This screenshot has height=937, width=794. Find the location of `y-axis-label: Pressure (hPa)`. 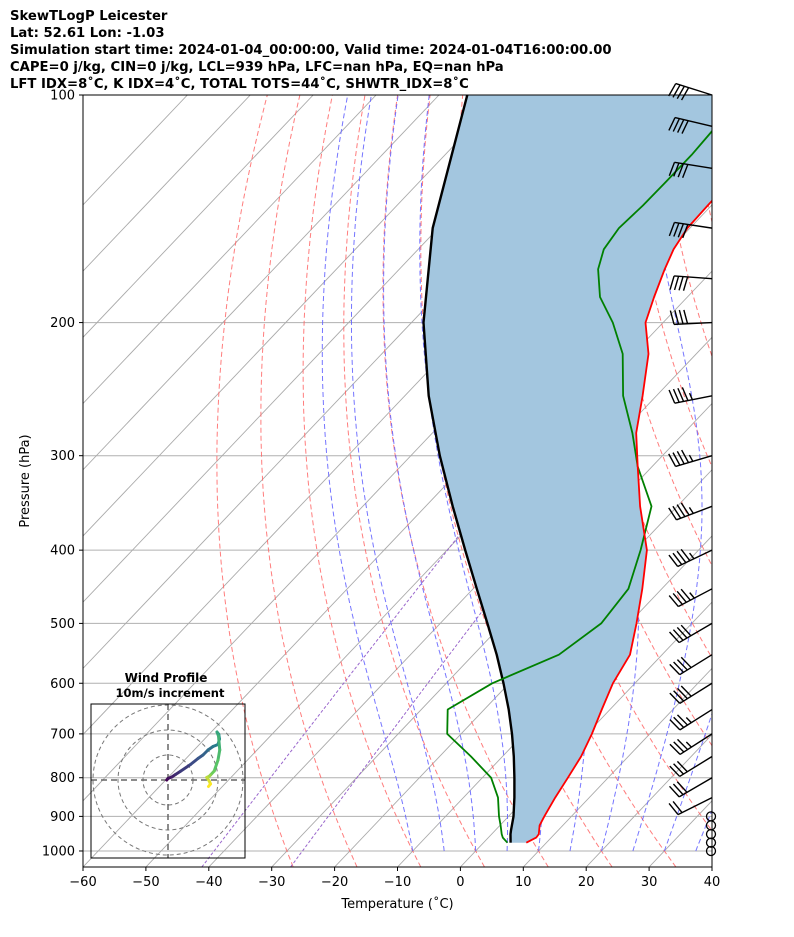

y-axis-label: Pressure (hPa) is located at coordinates (25, 480).